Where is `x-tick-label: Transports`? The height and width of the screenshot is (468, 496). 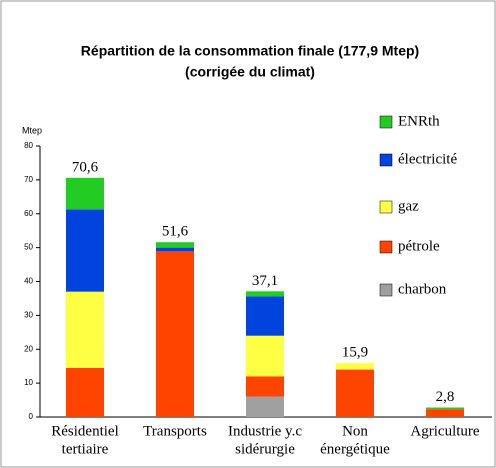 x-tick-label: Transports is located at coordinates (175, 431).